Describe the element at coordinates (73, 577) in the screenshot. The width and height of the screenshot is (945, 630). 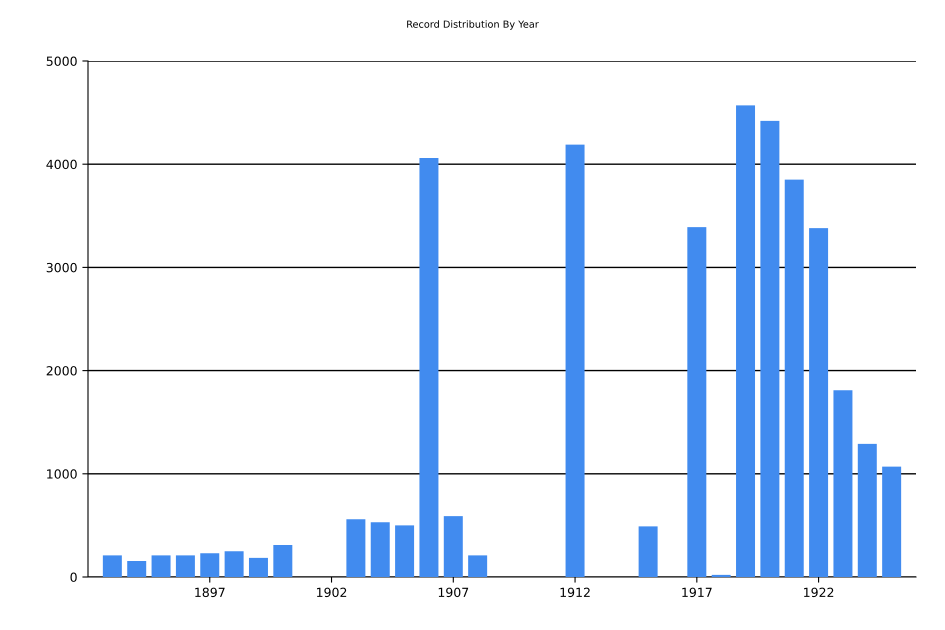
I see `y-tick-label: 0` at that location.